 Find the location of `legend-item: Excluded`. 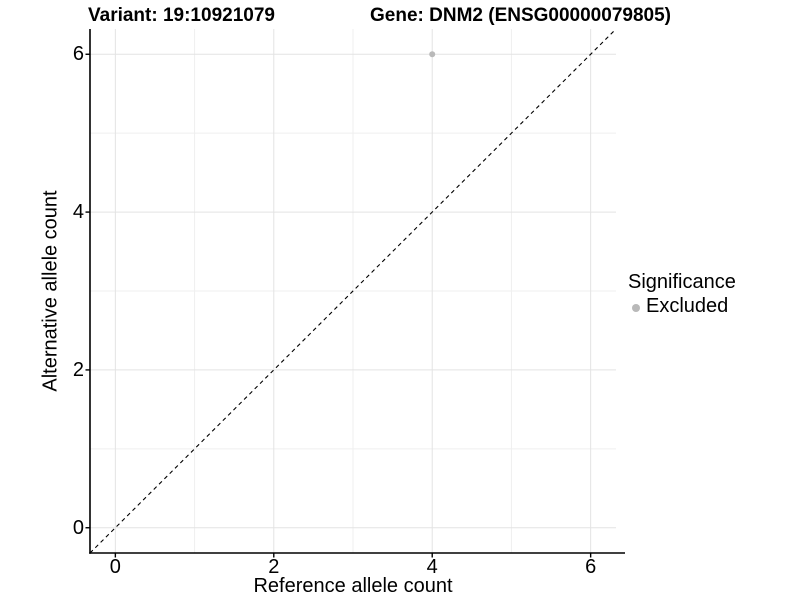

legend-item: Excluded is located at coordinates (682, 306).